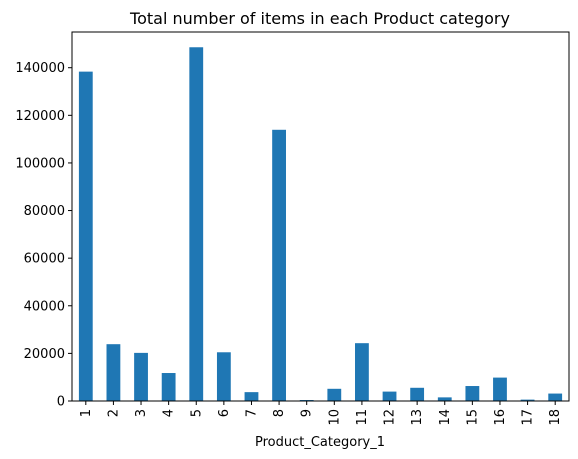 This screenshot has height=459, width=578. What do you see at coordinates (43, 235) in the screenshot?
I see `y-axis-ticks: 0 20000 40000 60000 80000 100000 120000 140000` at bounding box center [43, 235].